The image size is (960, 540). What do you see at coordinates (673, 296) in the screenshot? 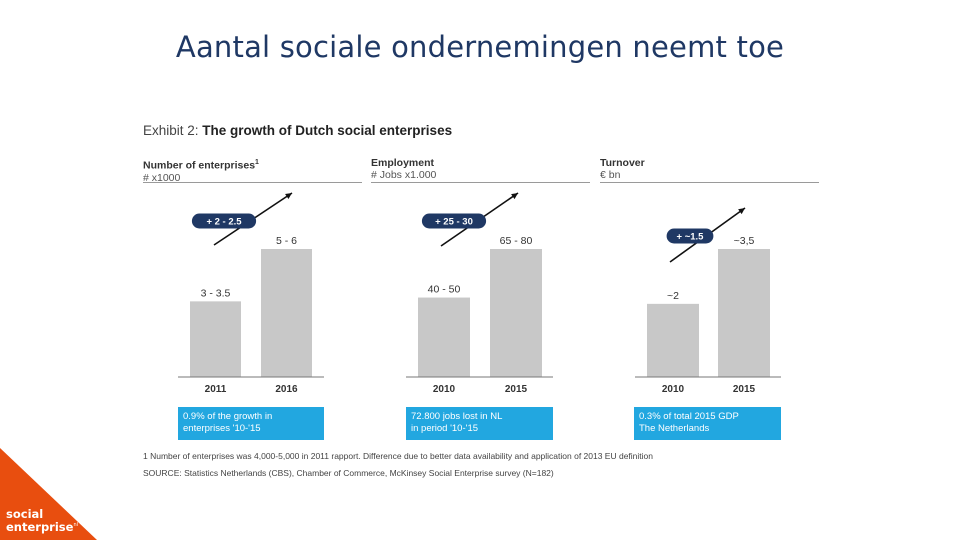
I see `data-label: ~2` at bounding box center [673, 296].